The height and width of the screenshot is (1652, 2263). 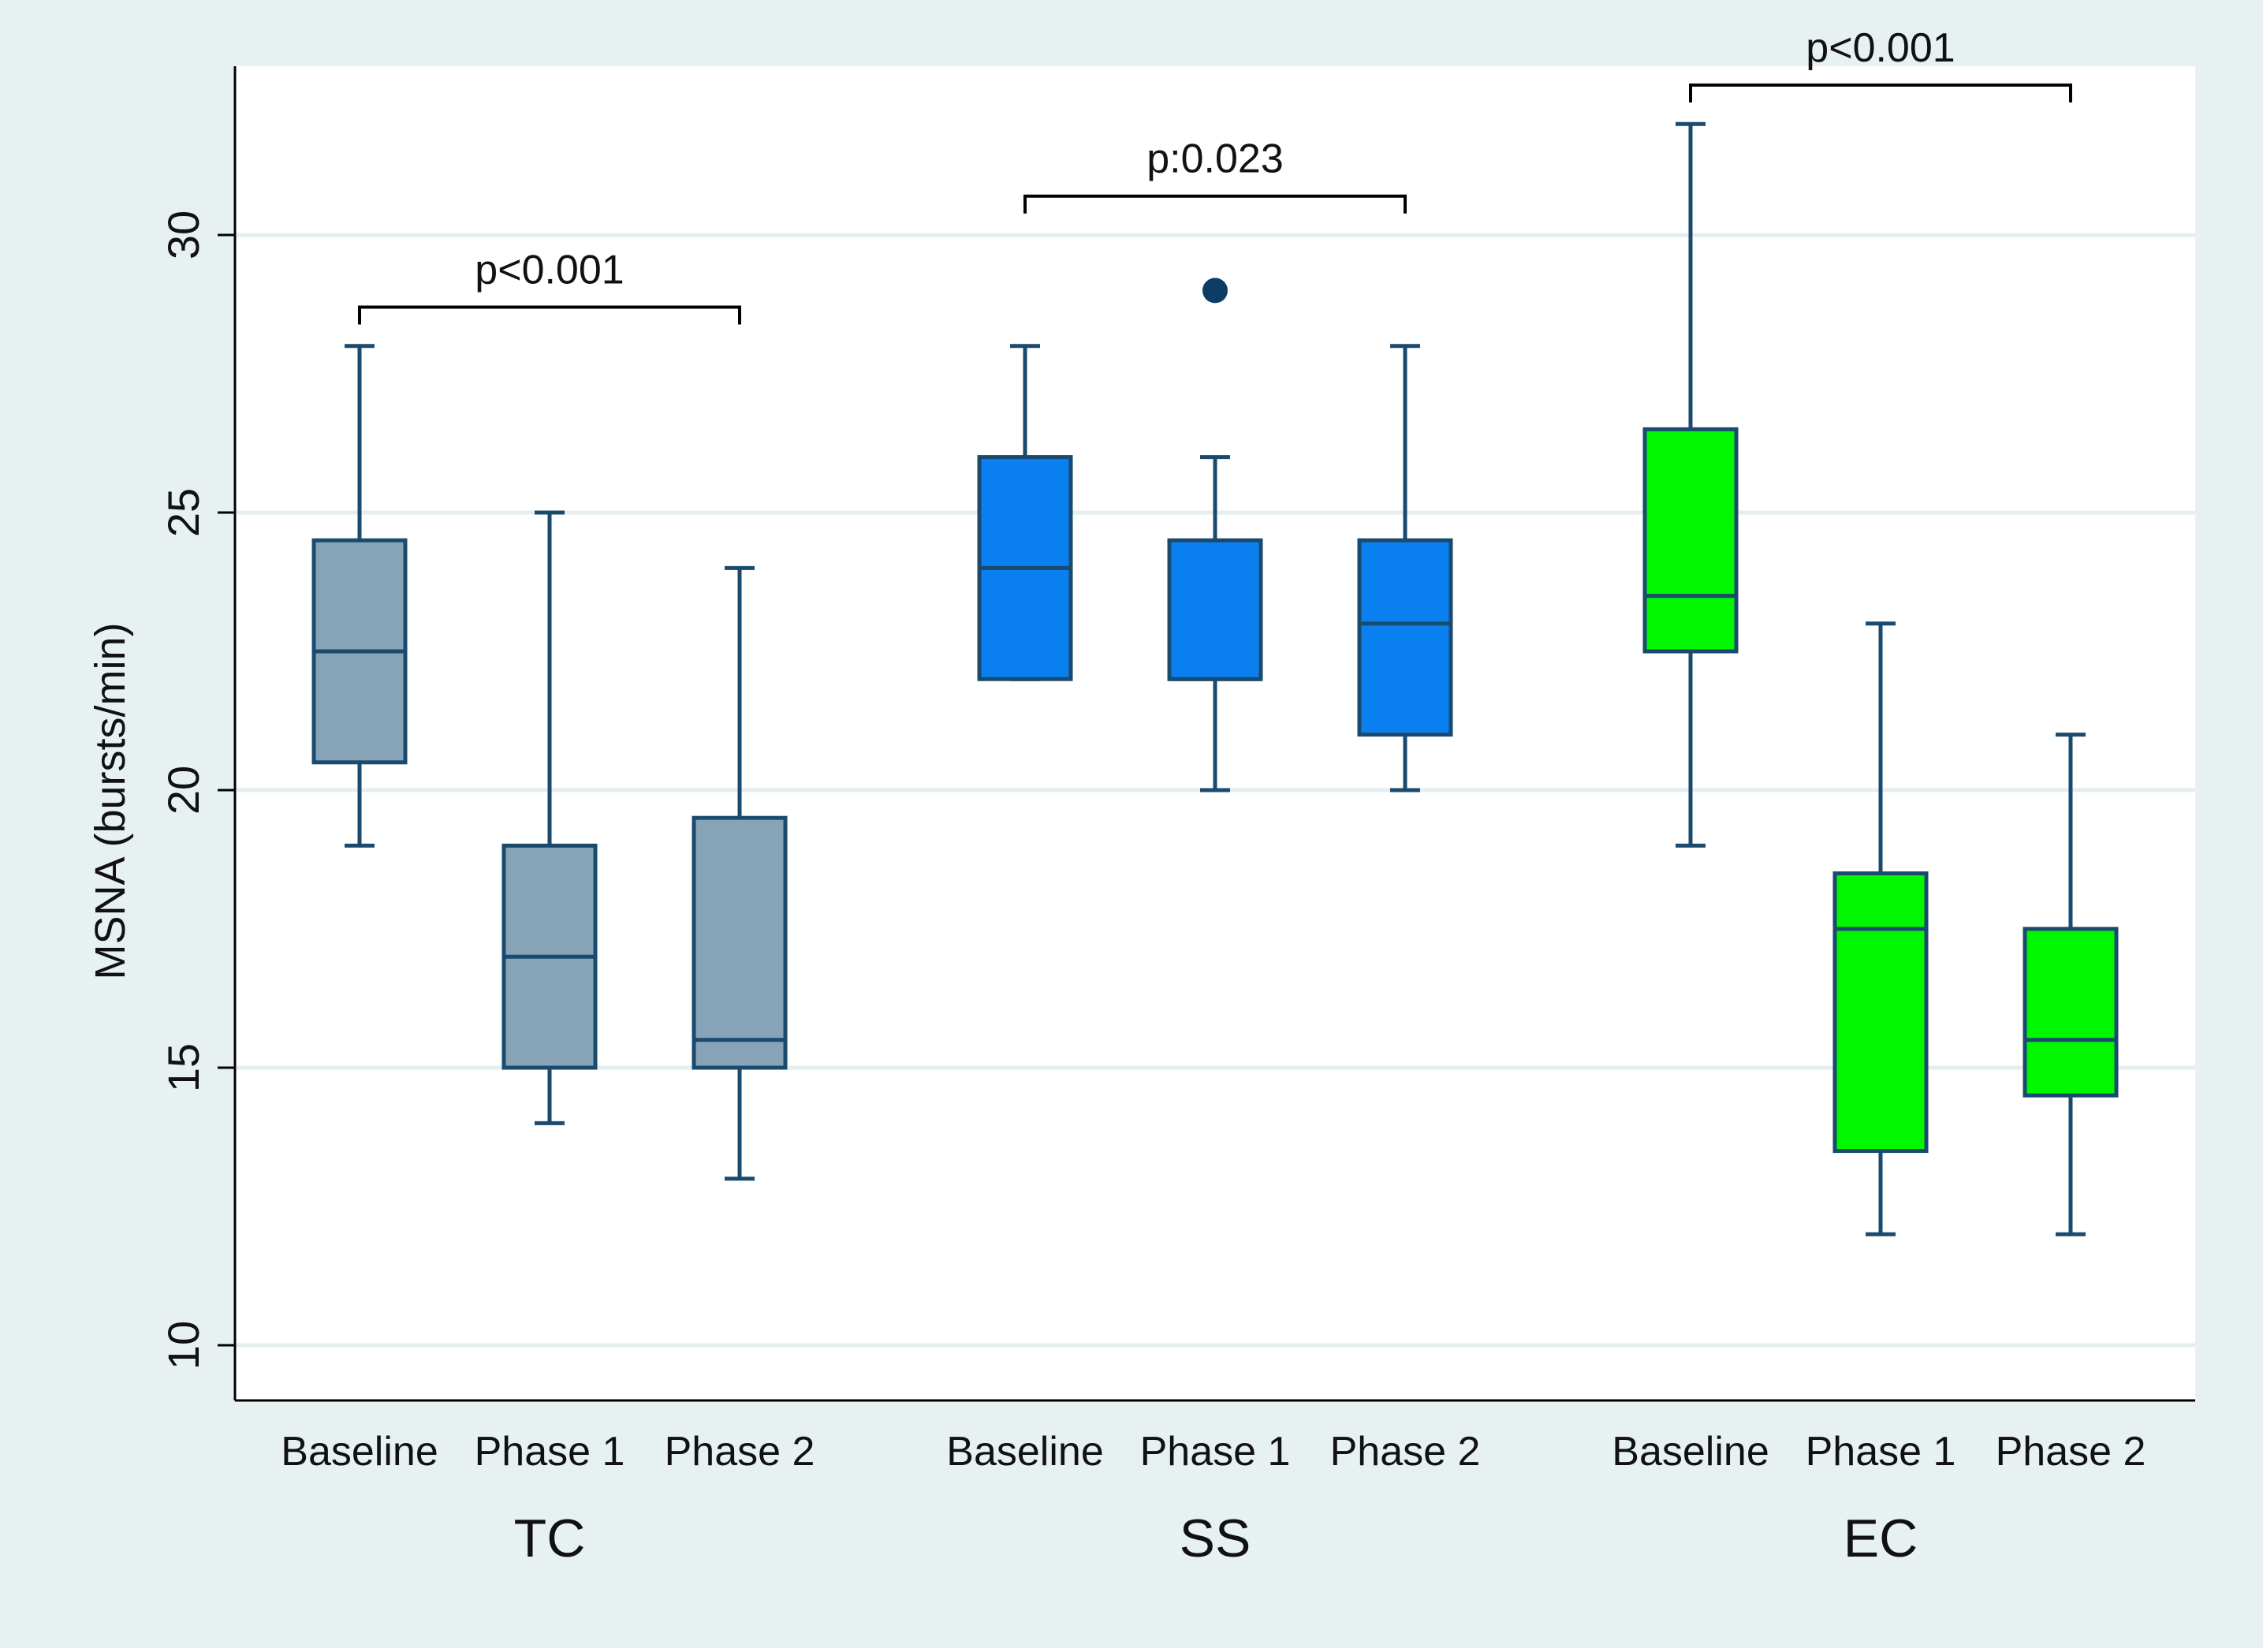 I want to click on category-label-tc-phase-1: Phase 1, so click(x=550, y=1452).